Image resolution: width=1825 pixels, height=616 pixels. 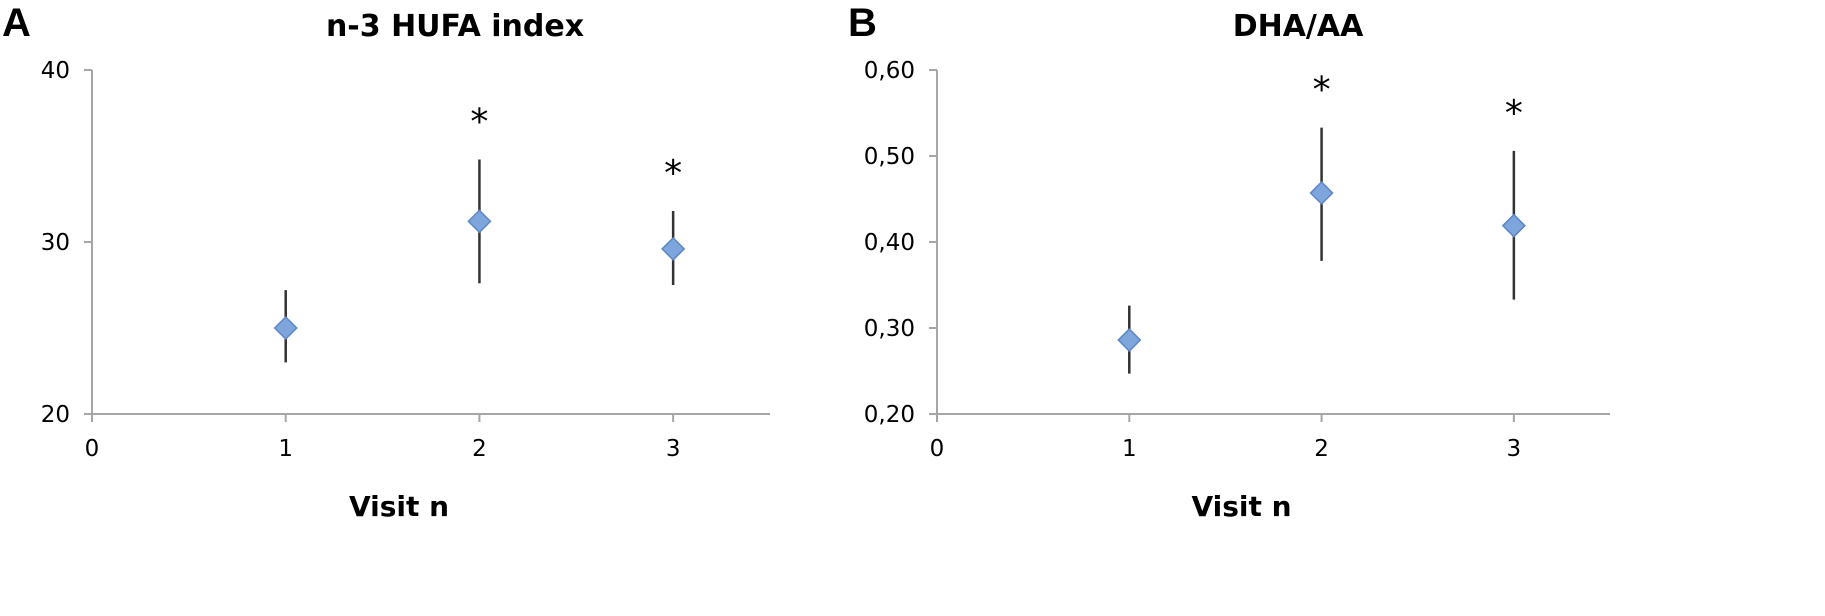 I want to click on y-tick-label: 0,40, so click(x=889, y=243).